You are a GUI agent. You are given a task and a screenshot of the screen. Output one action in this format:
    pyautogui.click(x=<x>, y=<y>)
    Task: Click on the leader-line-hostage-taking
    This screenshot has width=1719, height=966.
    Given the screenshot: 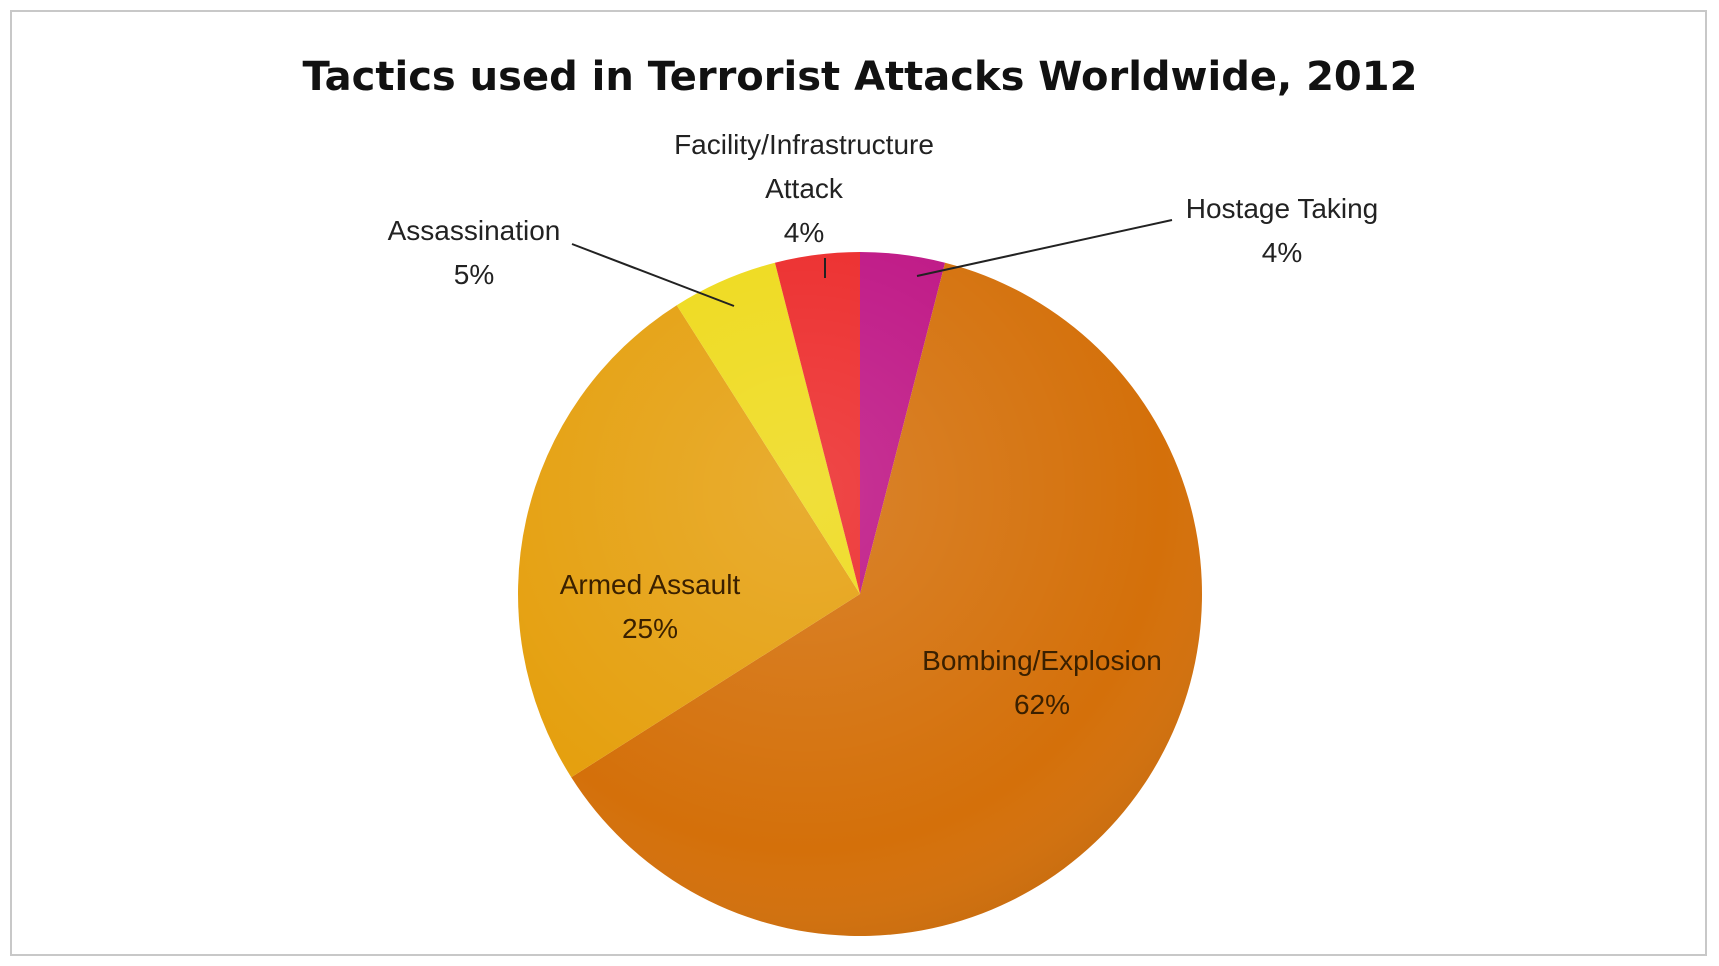 What is the action you would take?
    pyautogui.click(x=1044, y=248)
    